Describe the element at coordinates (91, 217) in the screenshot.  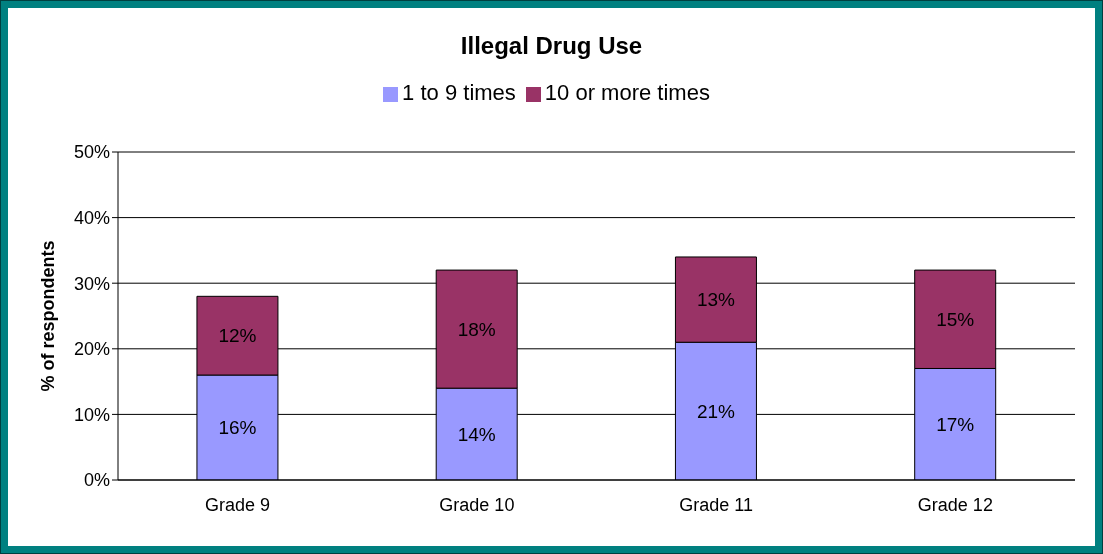
I see `y-tick-label: 40%` at that location.